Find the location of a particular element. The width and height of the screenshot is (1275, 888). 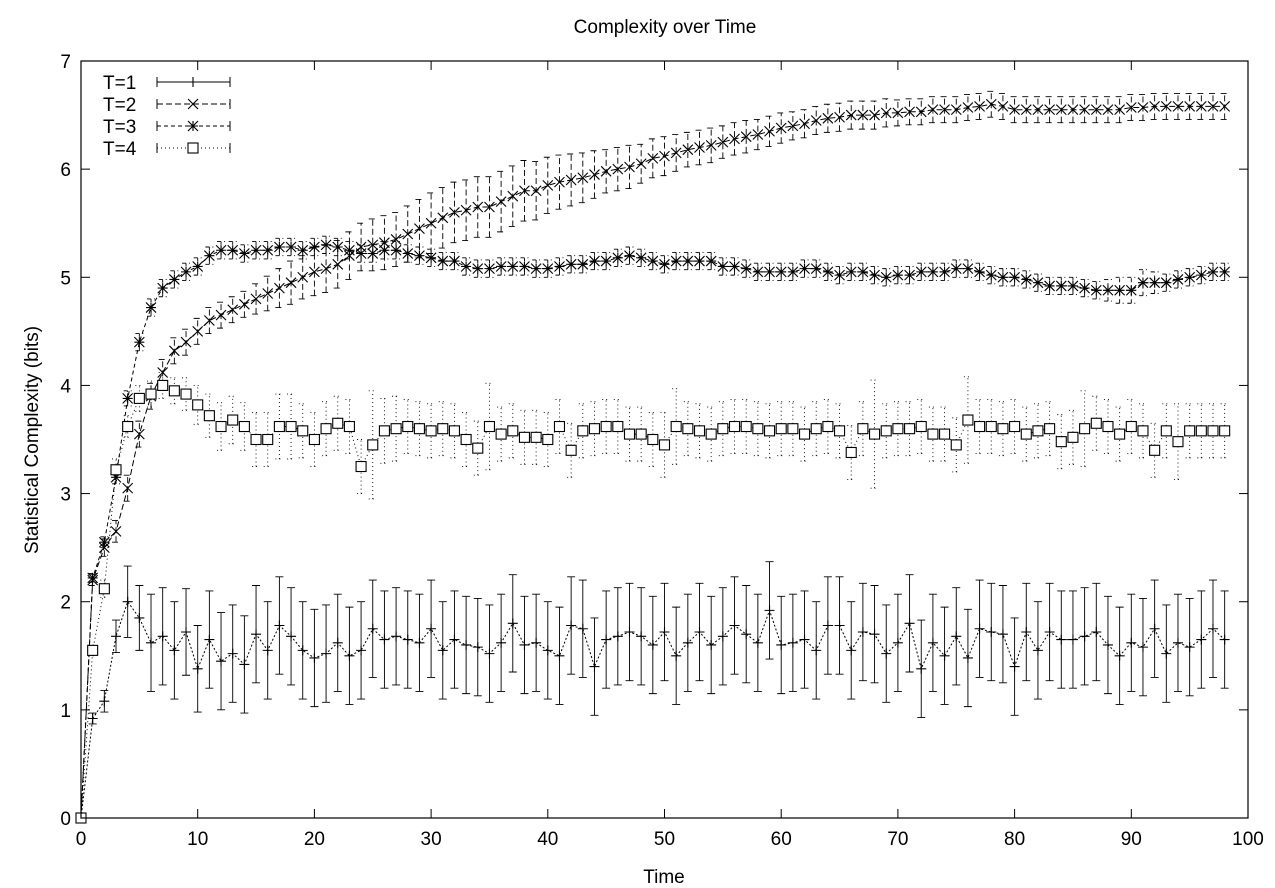

y-tick-label: 6 is located at coordinates (65, 170).